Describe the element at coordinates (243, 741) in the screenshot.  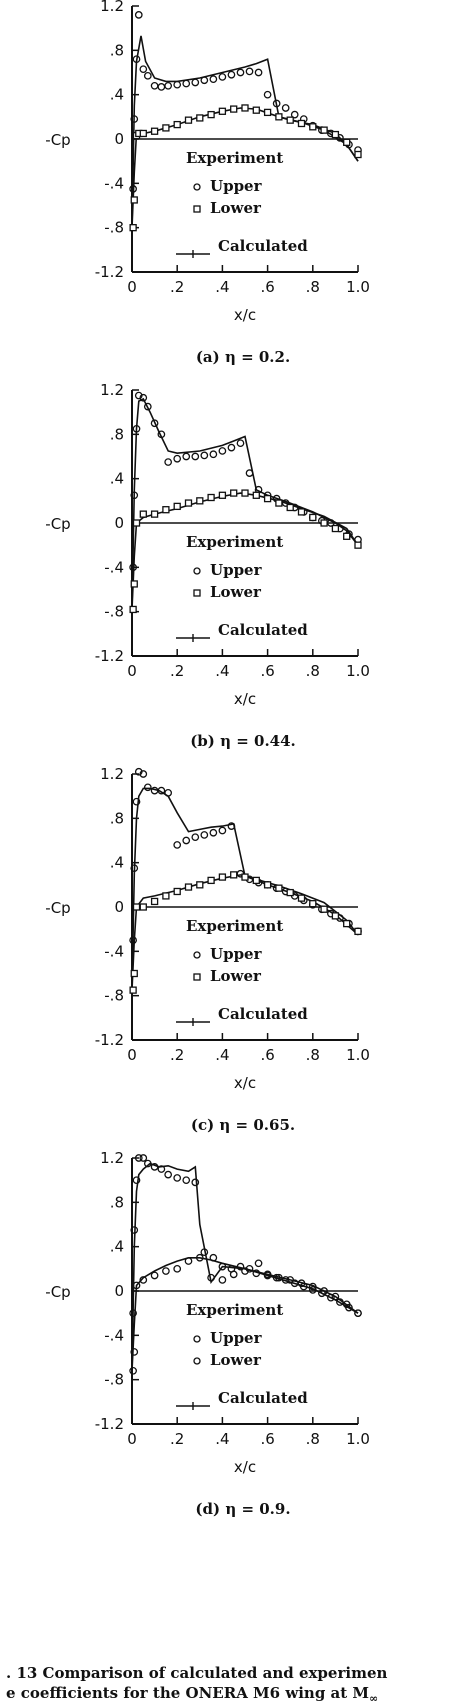
I see `panel-caption: (b) η = 0.44.` at that location.